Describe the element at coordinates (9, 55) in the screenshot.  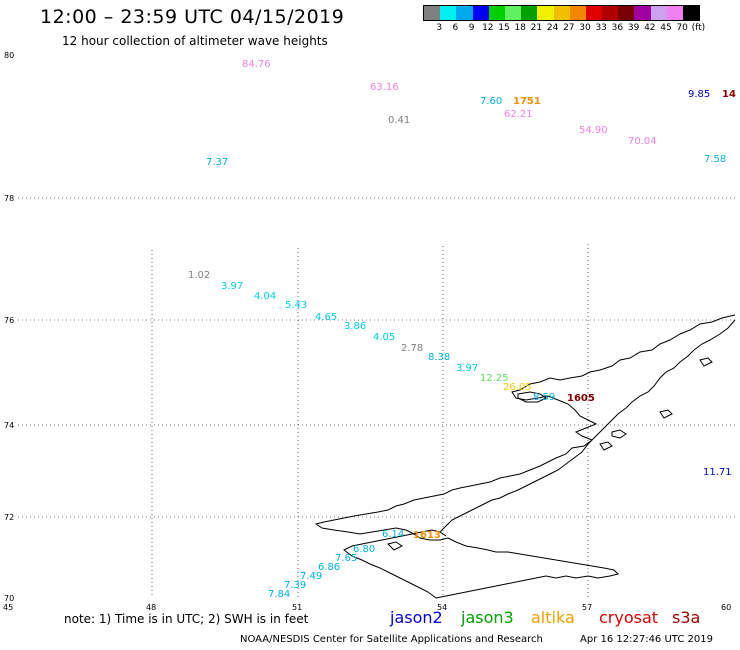
I see `lat-tick-label: 80` at that location.